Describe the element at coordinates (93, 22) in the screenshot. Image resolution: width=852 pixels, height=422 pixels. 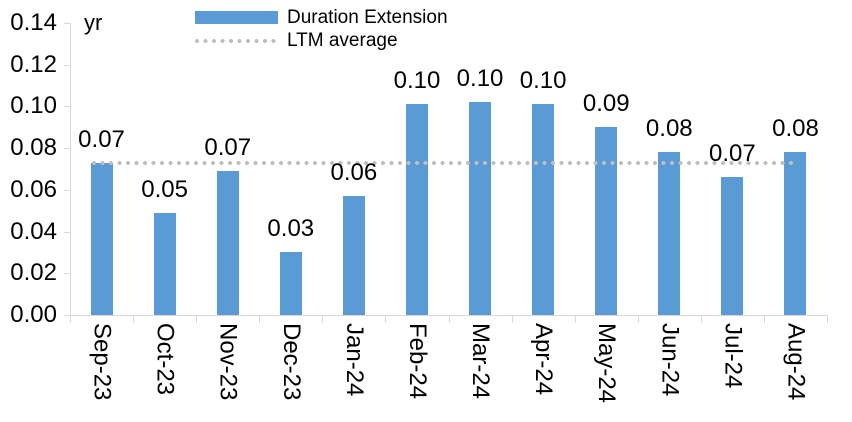
I see `y-axis-unit-label: yr` at that location.